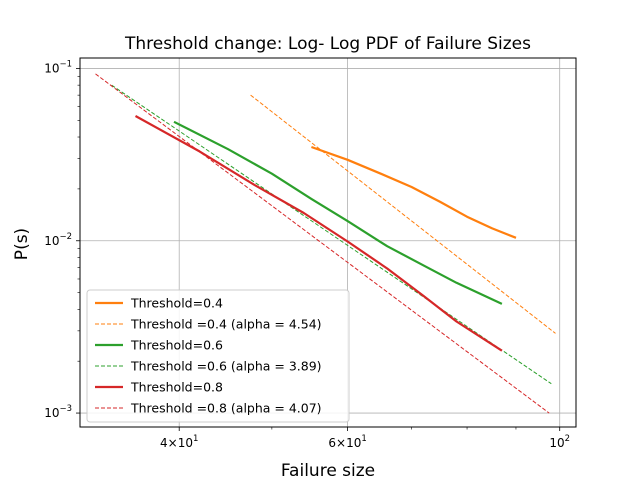  Describe the element at coordinates (22, 244) in the screenshot. I see `y-axis-title: P(s)` at that location.